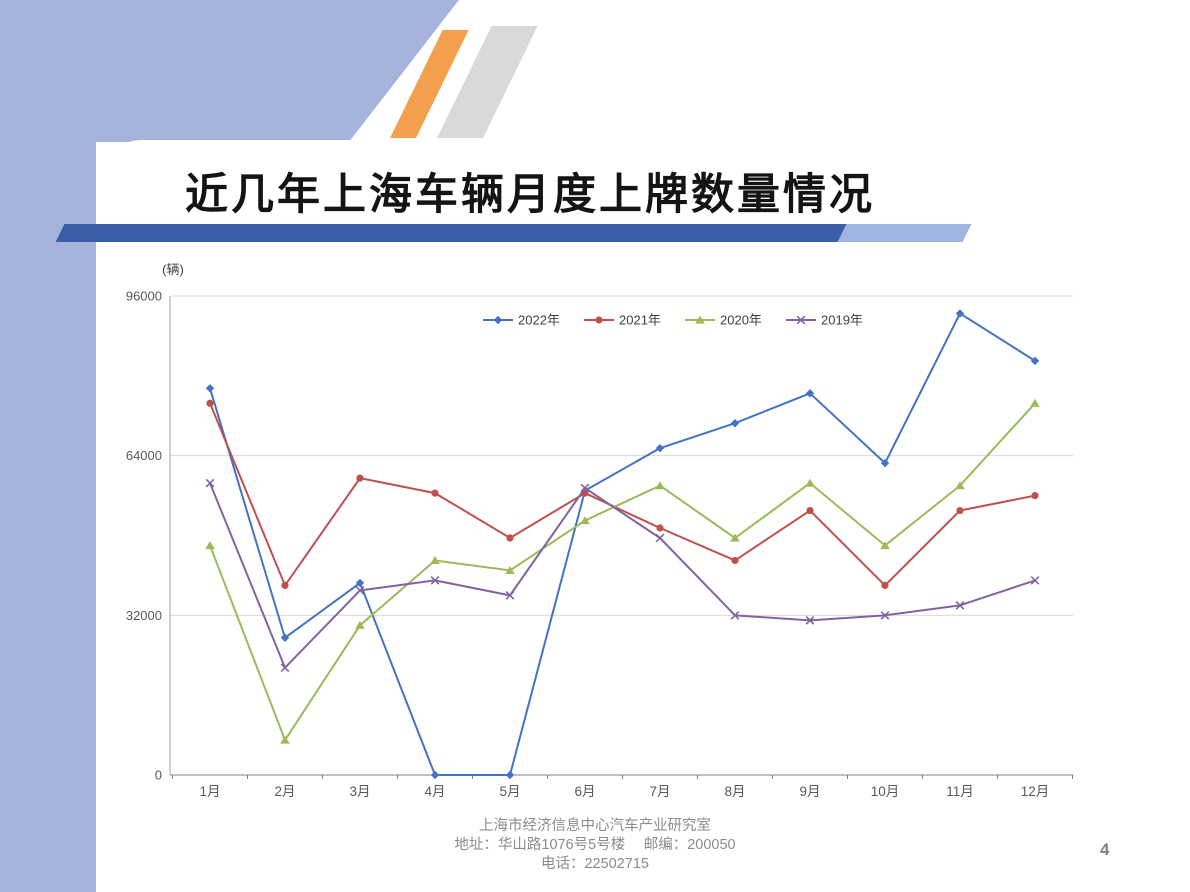 The height and width of the screenshot is (892, 1190). What do you see at coordinates (434, 791) in the screenshot?
I see `x-axis-label: 4月` at bounding box center [434, 791].